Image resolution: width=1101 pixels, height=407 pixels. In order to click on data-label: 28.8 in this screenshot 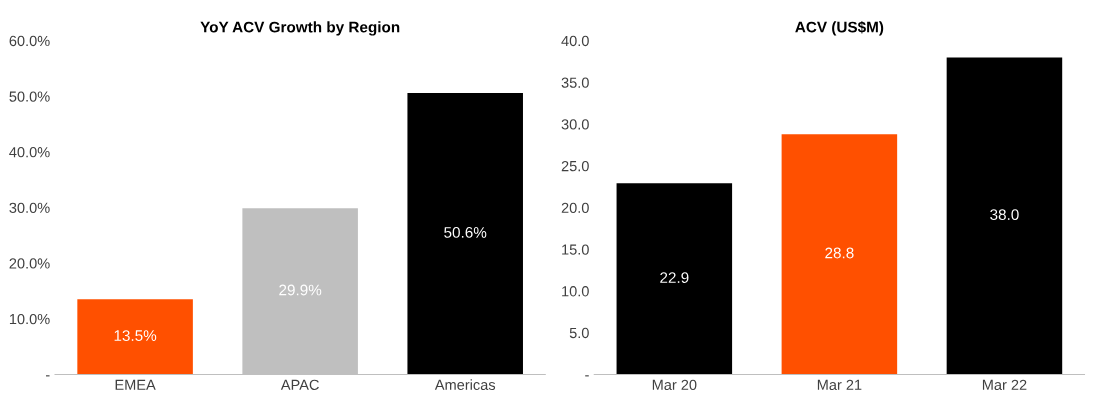, I will do `click(839, 253)`.